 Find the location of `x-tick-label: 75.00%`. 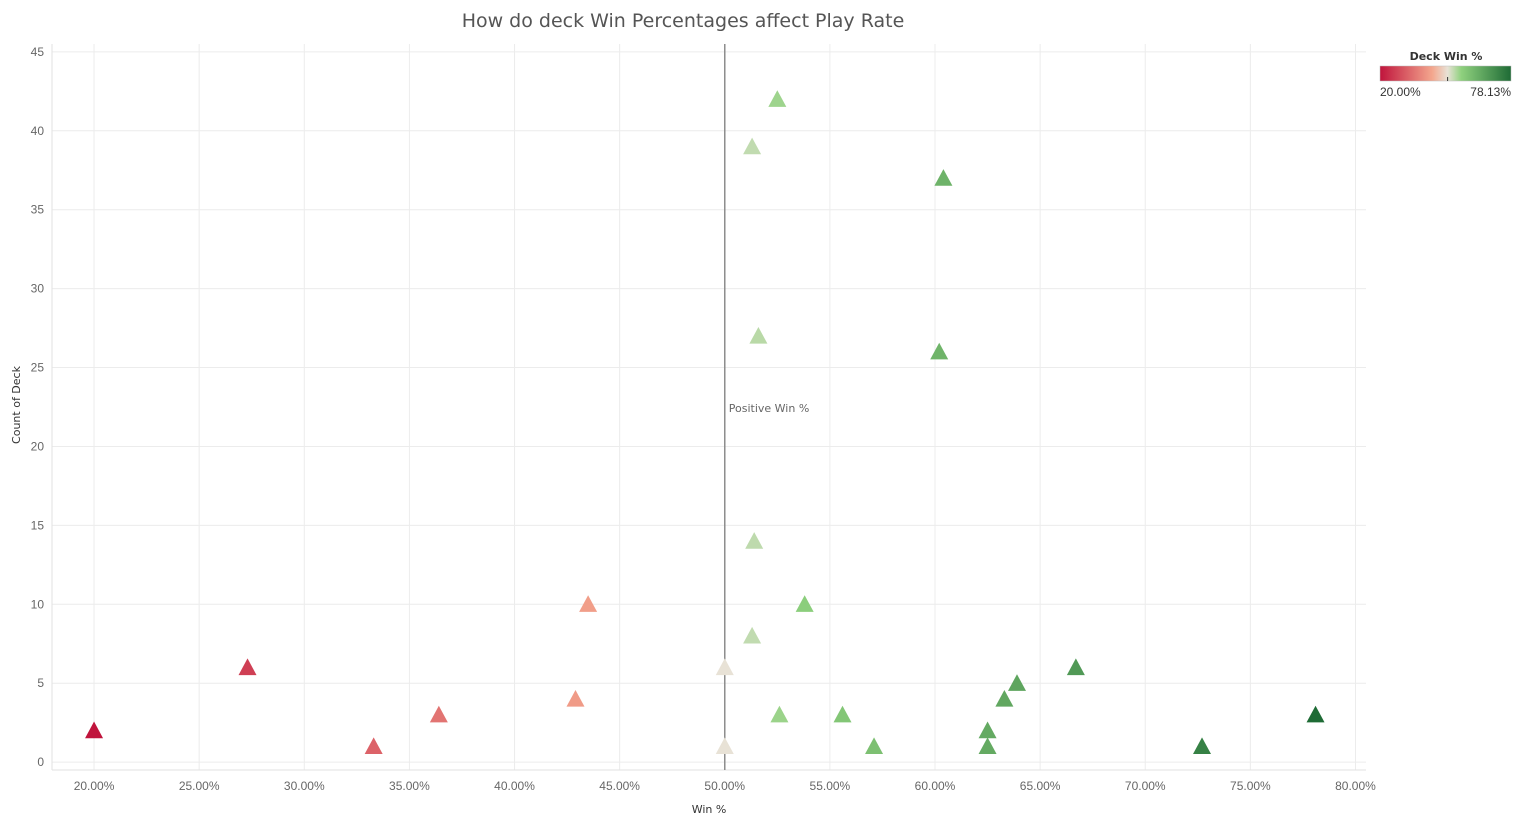

x-tick-label: 75.00% is located at coordinates (1250, 786).